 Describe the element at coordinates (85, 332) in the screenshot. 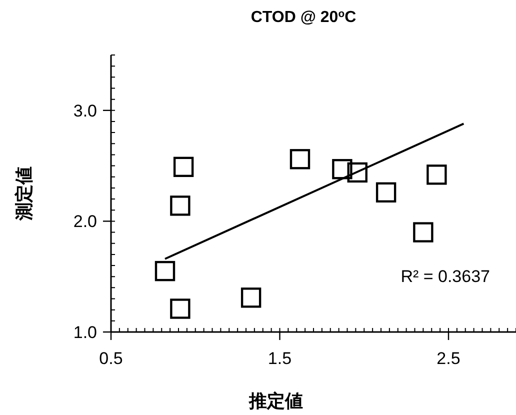

I see `y-tick-label: 1.0` at that location.